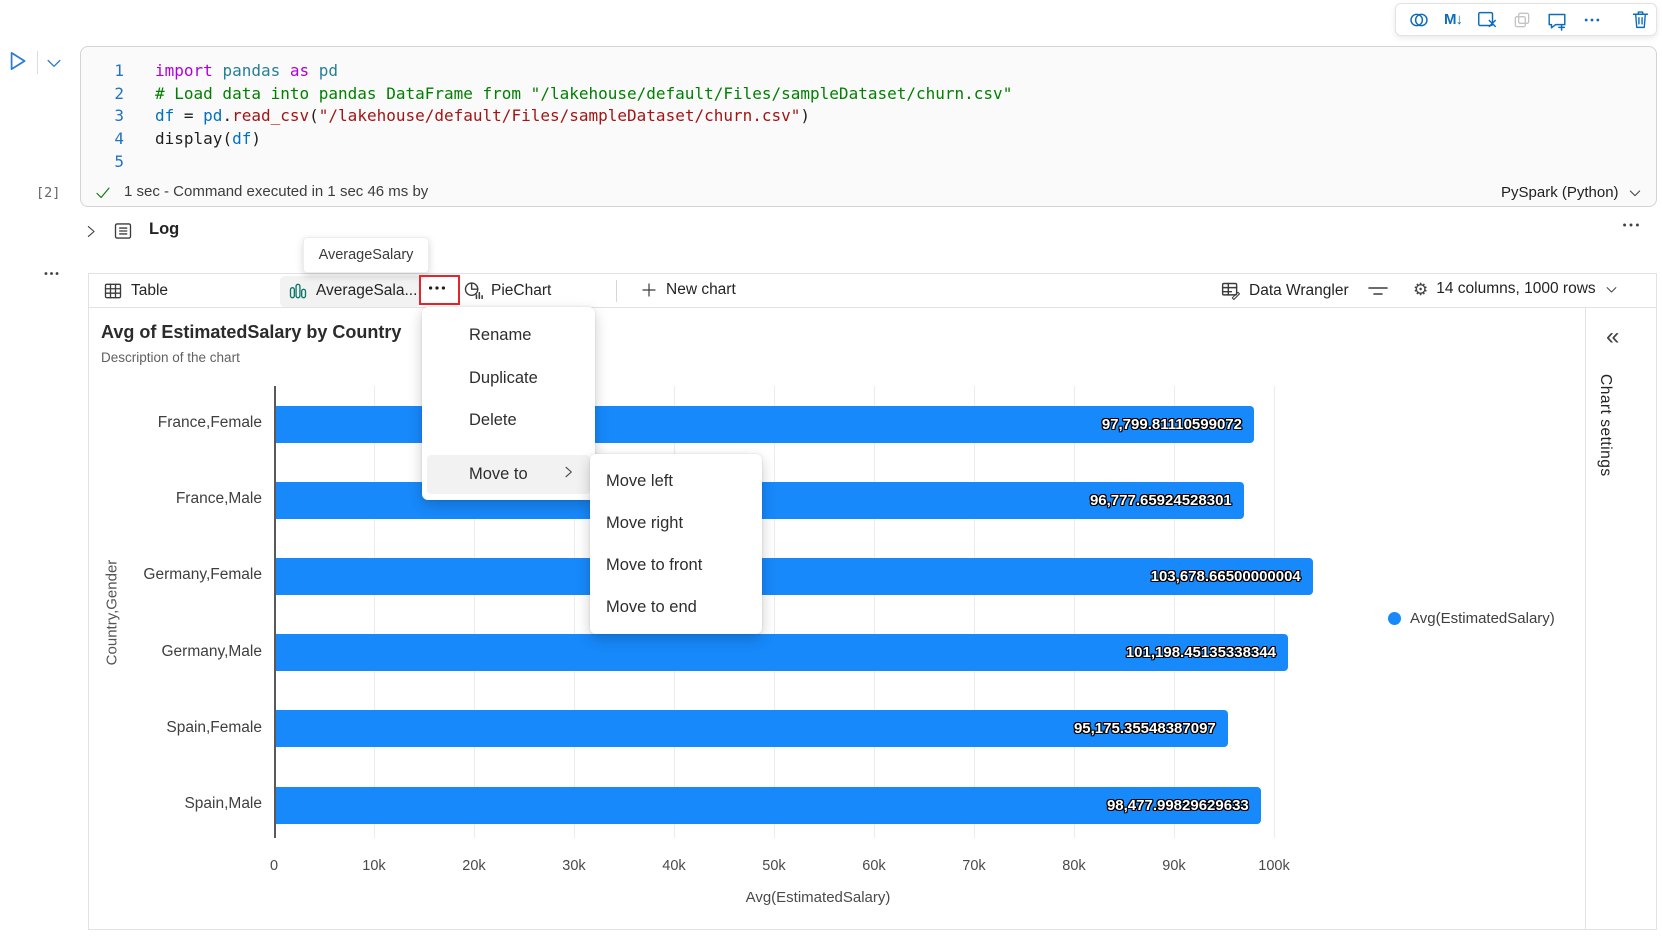 The height and width of the screenshot is (939, 1662). What do you see at coordinates (1299, 290) in the screenshot?
I see `data-wrangler-label: Data Wrangler` at bounding box center [1299, 290].